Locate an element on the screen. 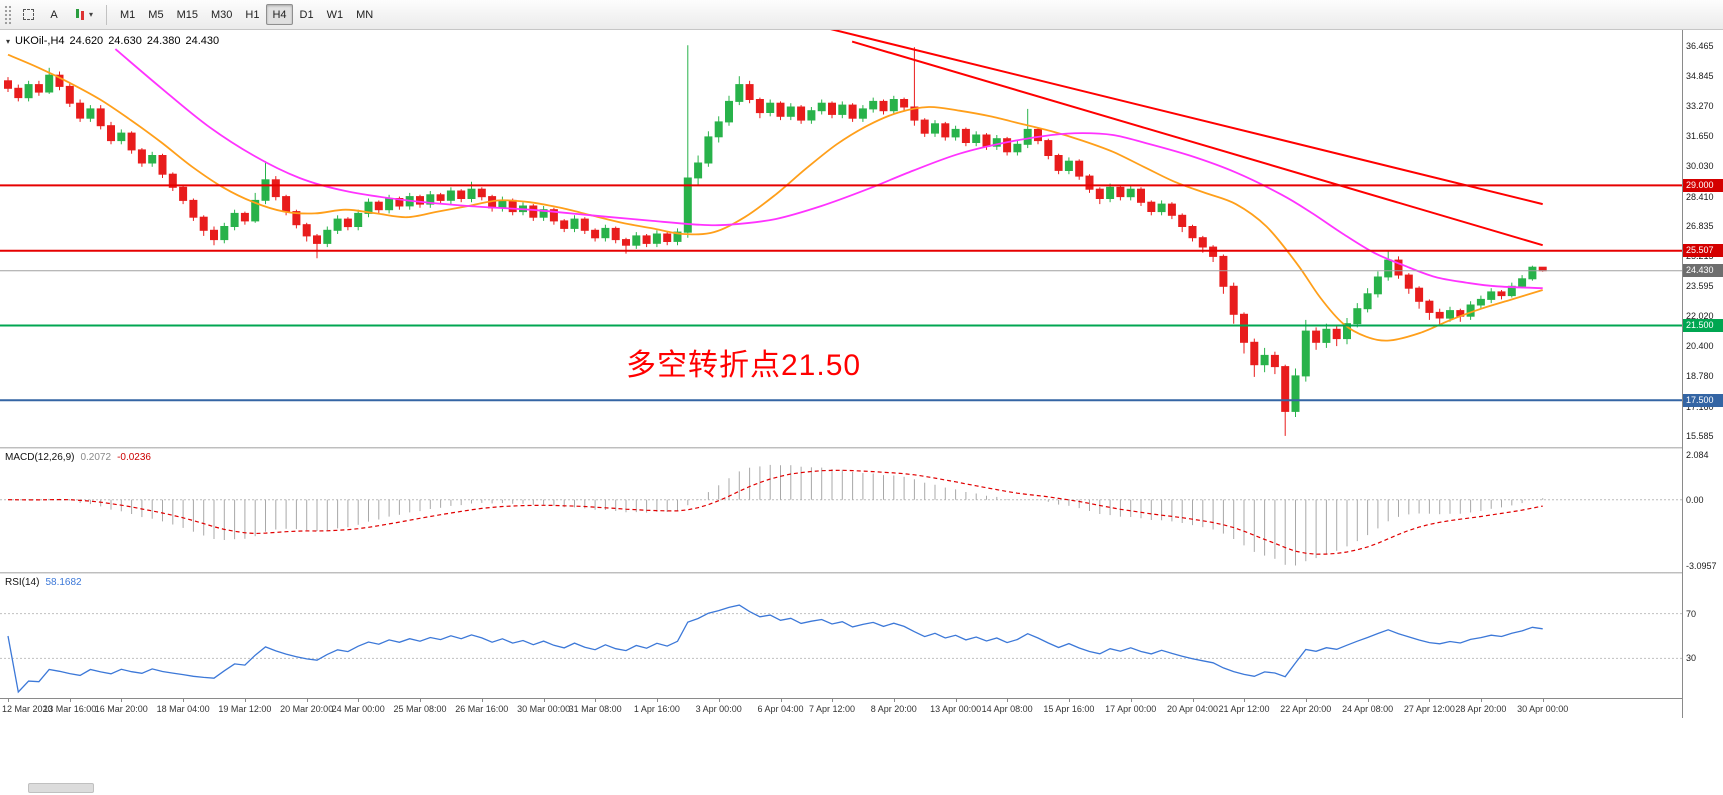 The height and width of the screenshot is (795, 1723). price-axis-label: 31.650 is located at coordinates (1700, 135).